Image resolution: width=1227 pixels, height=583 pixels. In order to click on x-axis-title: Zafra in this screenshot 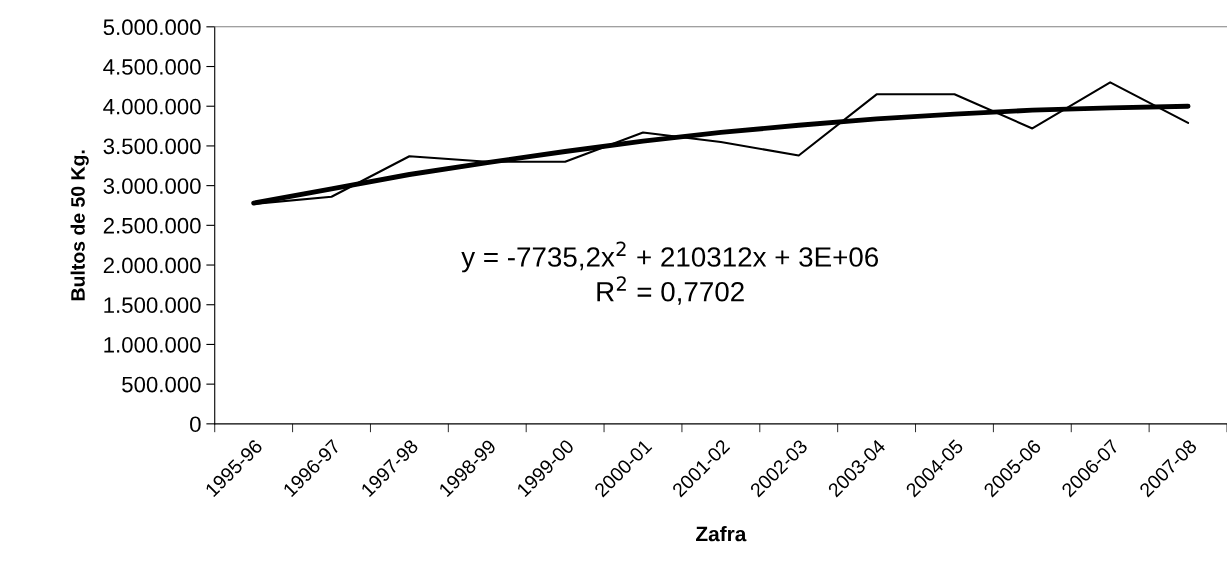, I will do `click(721, 534)`.